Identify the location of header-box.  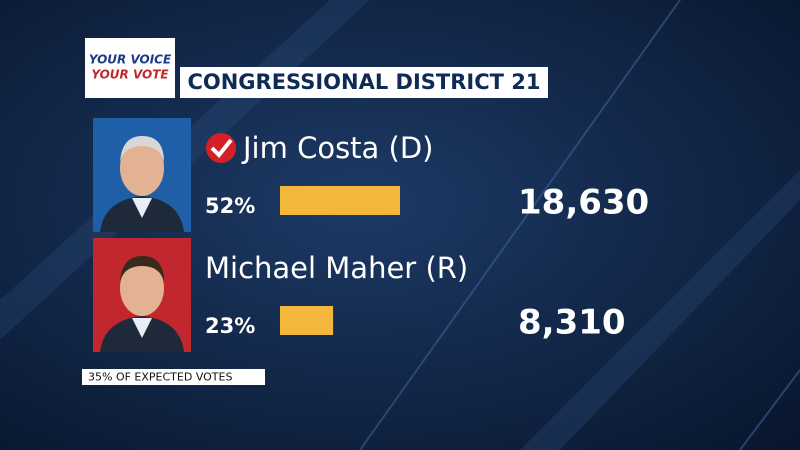
(364, 82).